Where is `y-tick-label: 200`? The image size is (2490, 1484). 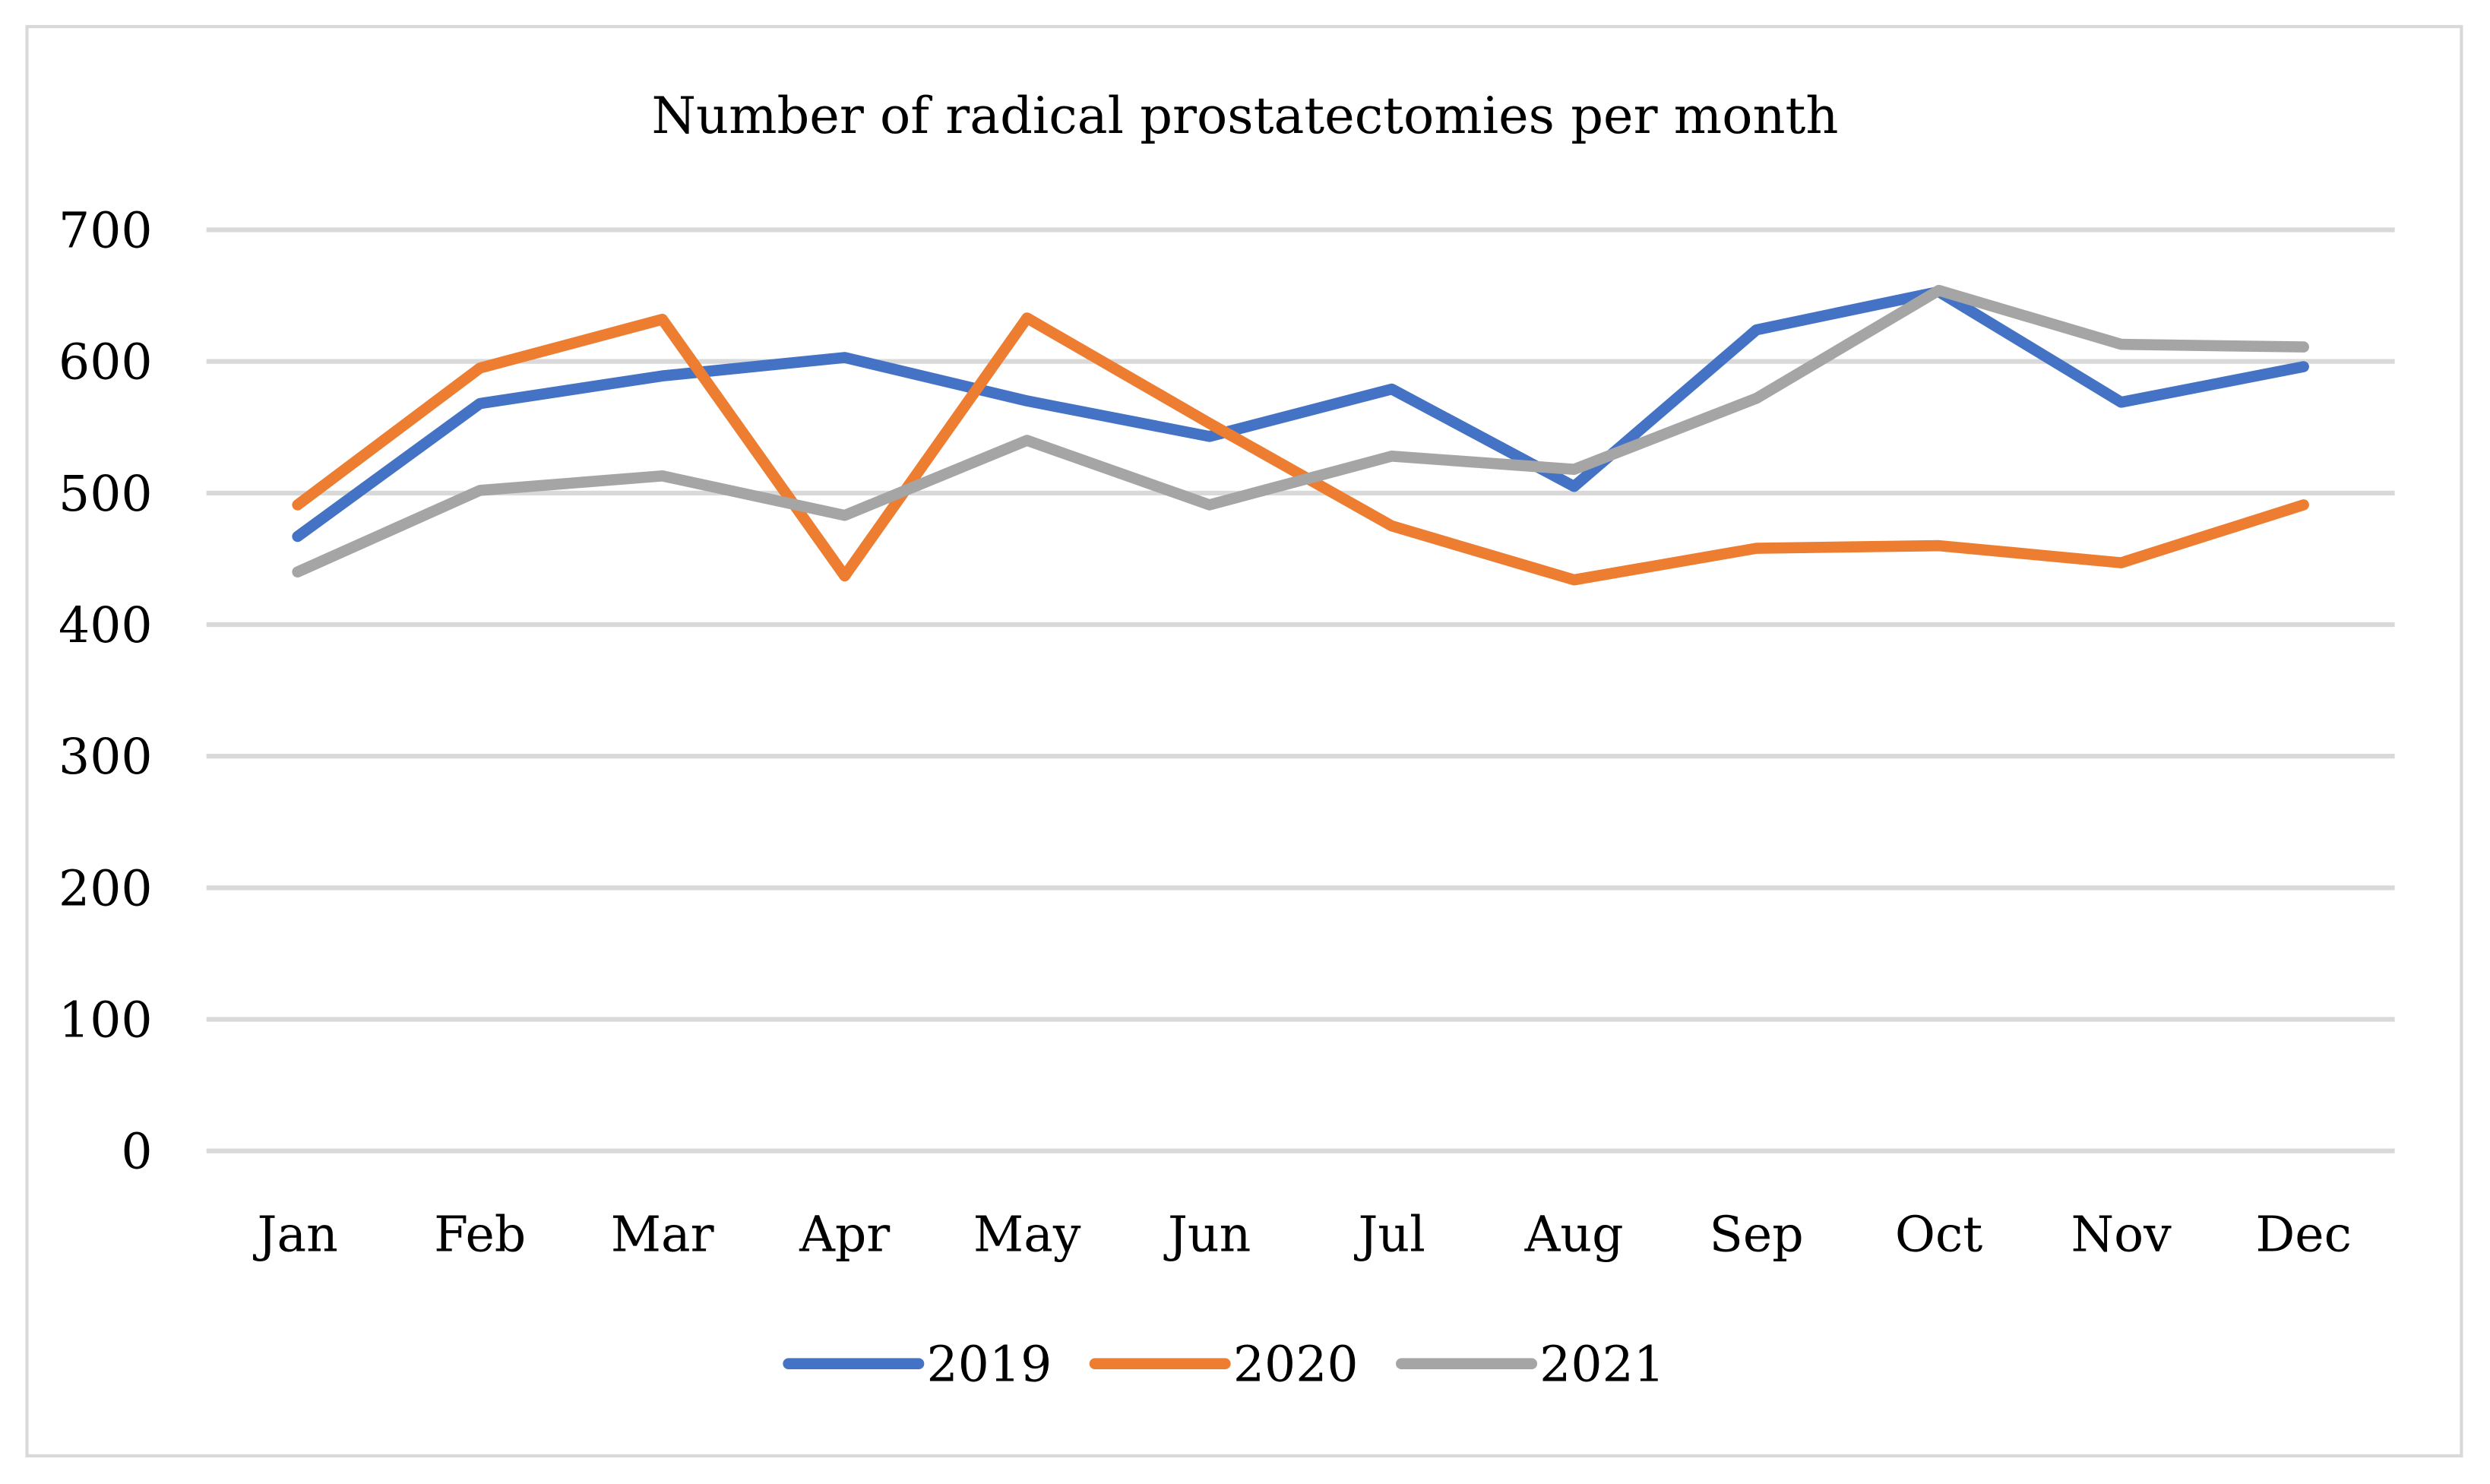 y-tick-label: 200 is located at coordinates (106, 888).